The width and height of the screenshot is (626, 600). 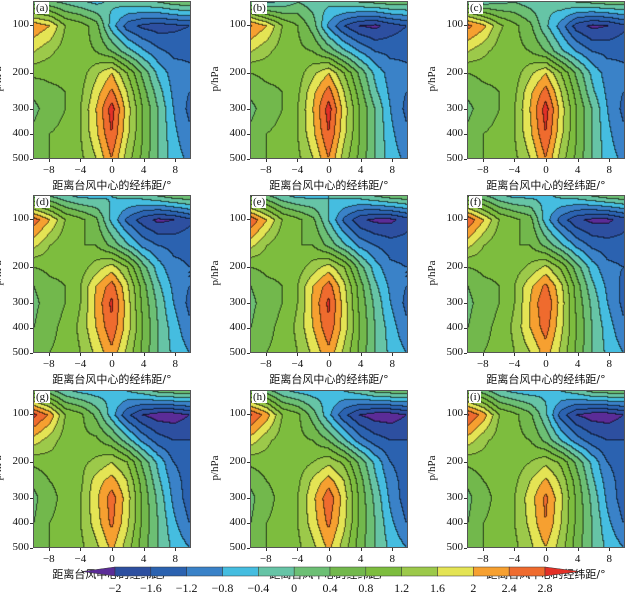 I want to click on panel-label: (a), so click(x=42, y=8).